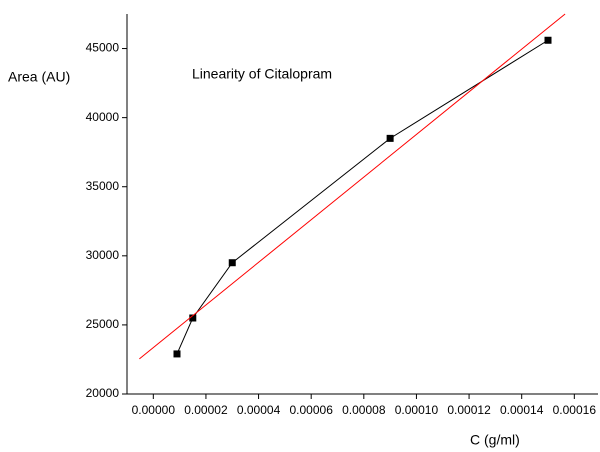 The image size is (600, 452). Describe the element at coordinates (39, 77) in the screenshot. I see `y-axis-label: Area (AU)` at that location.